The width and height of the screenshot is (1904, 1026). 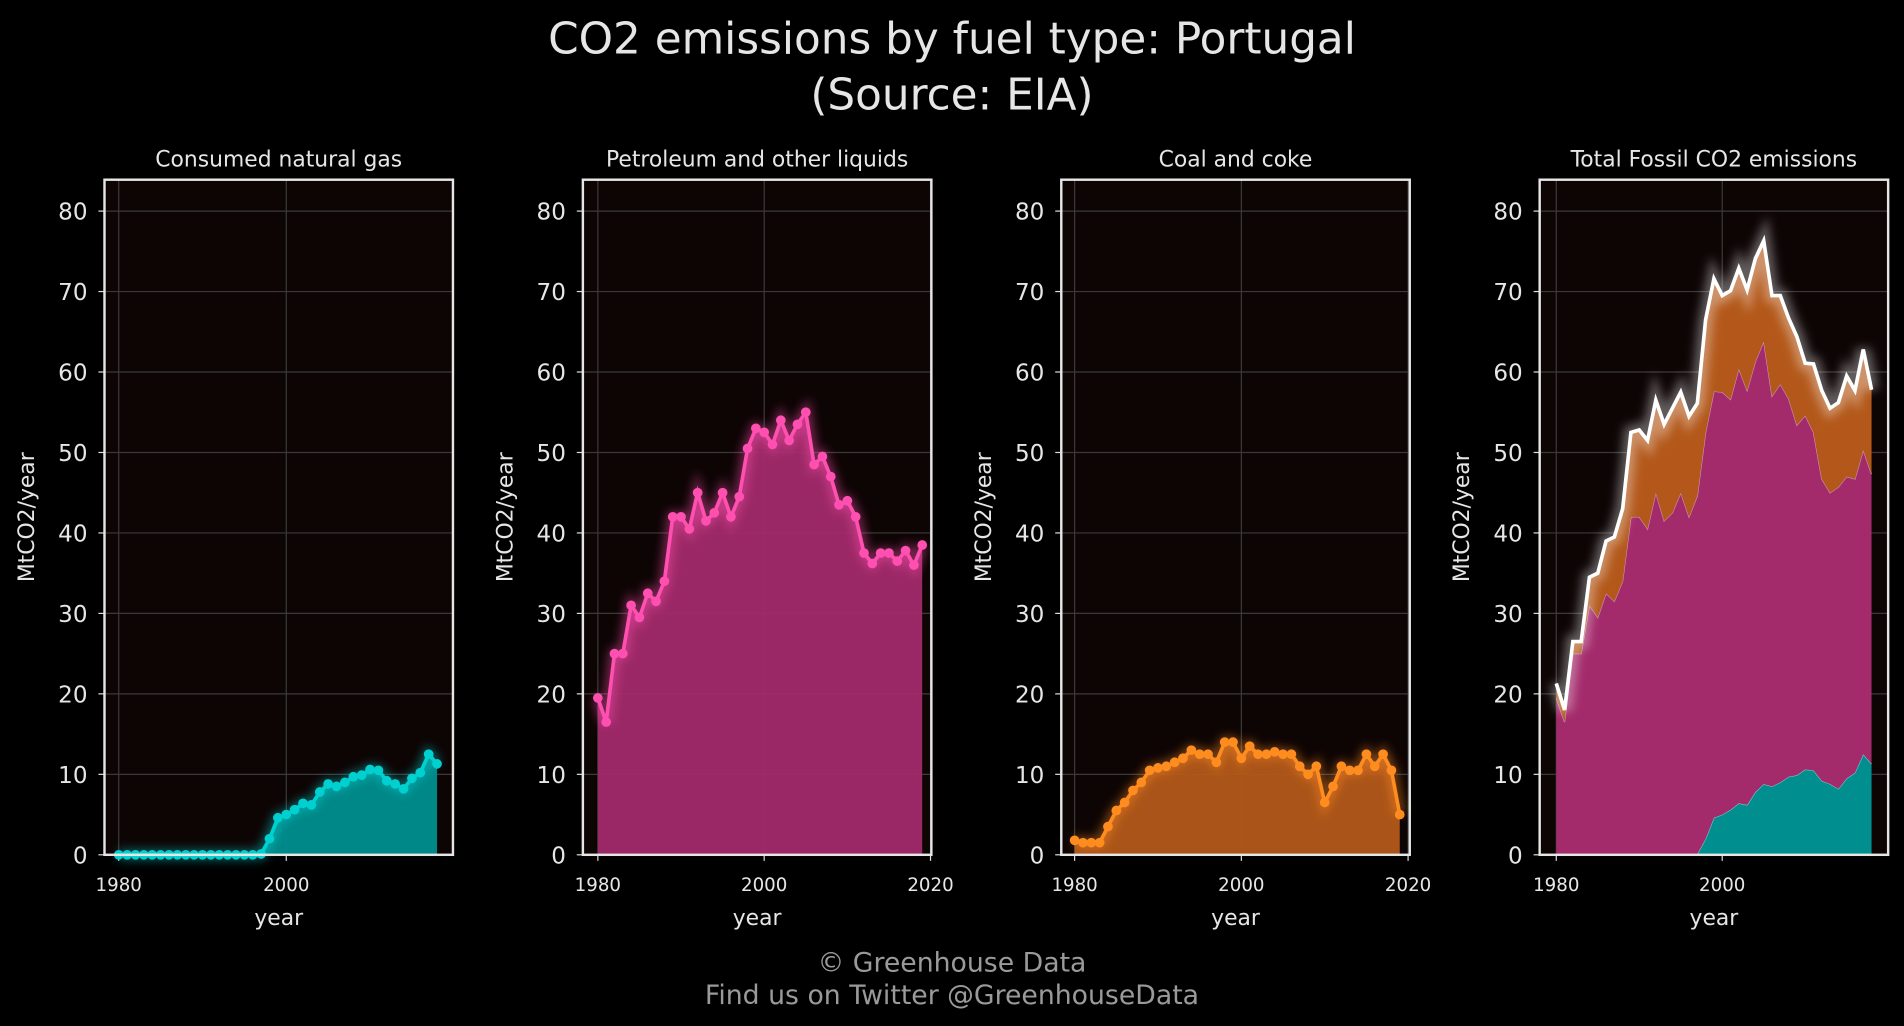 What do you see at coordinates (952, 962) in the screenshot?
I see `footer: © Greenhouse Data` at bounding box center [952, 962].